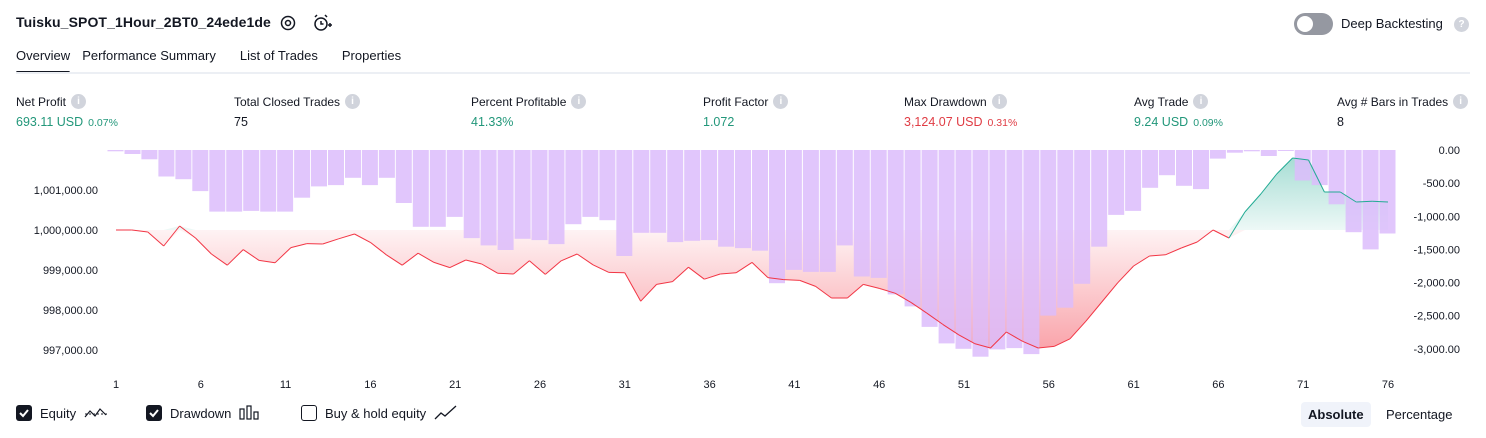 This screenshot has width=1486, height=438. I want to click on tab-performance-summary: Performance Summary, so click(149, 55).